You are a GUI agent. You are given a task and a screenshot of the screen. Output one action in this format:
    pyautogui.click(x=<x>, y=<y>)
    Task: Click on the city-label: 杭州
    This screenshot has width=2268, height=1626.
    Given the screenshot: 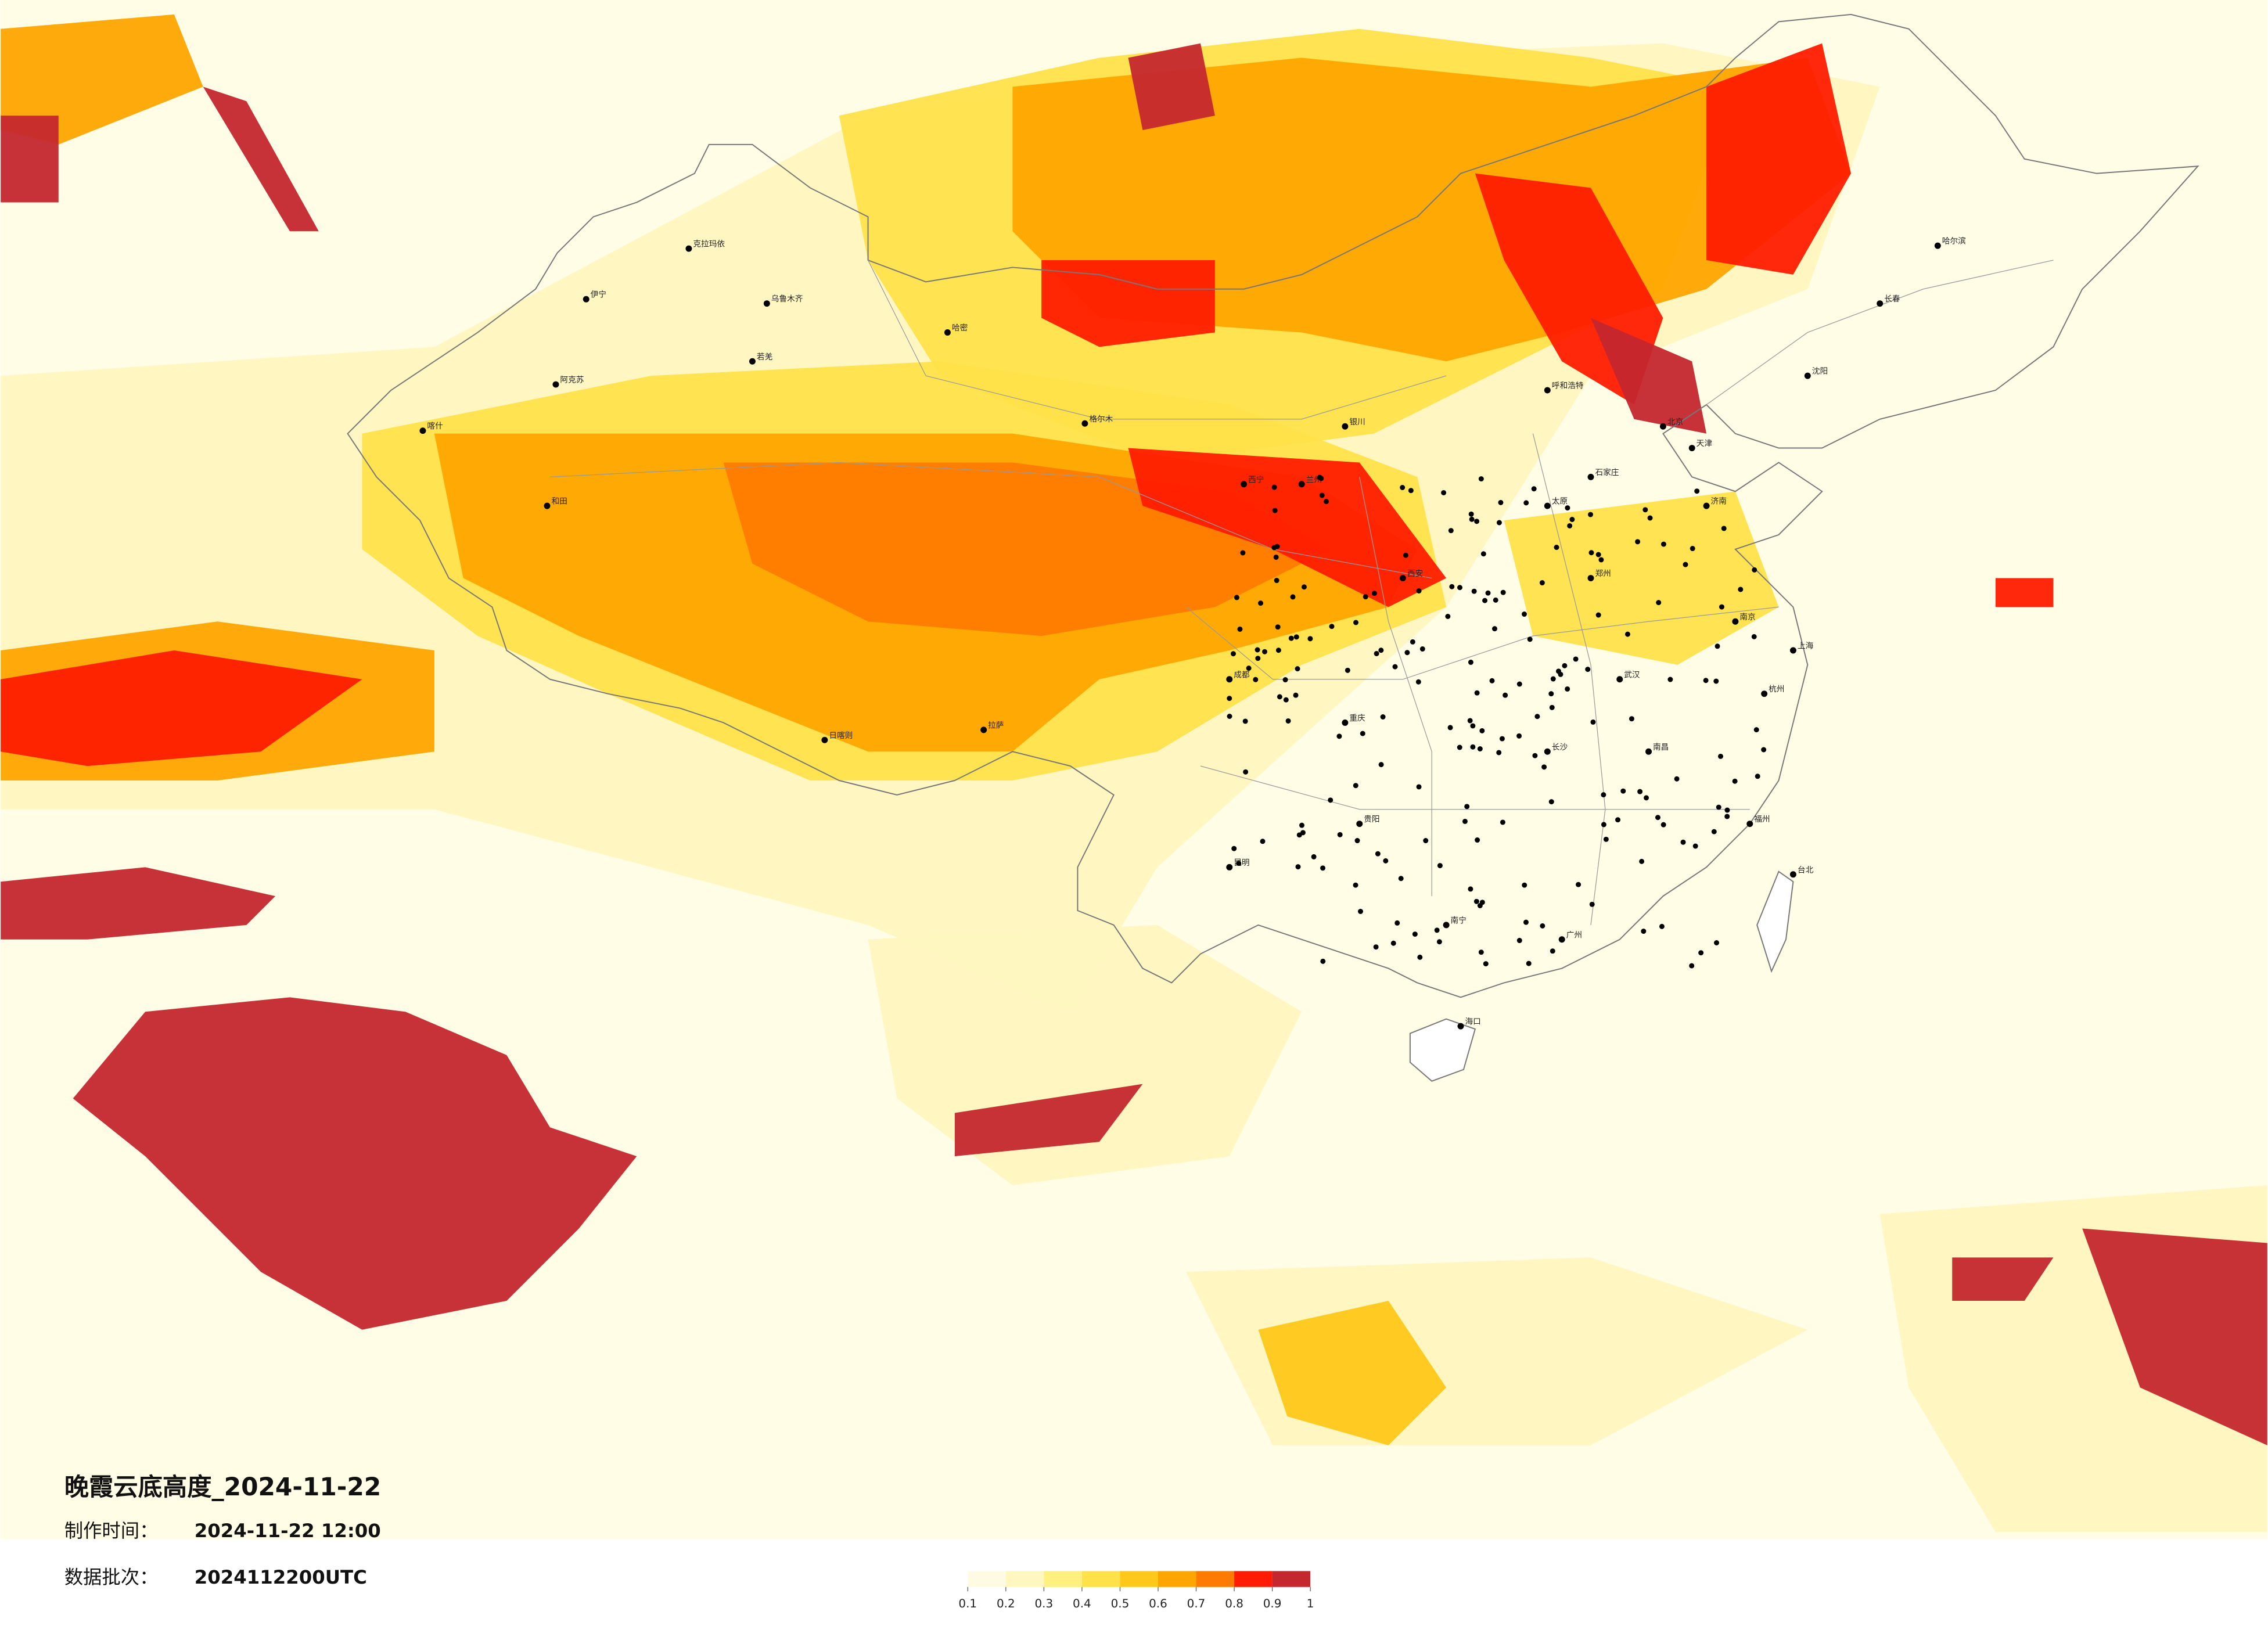 What is the action you would take?
    pyautogui.click(x=1776, y=689)
    